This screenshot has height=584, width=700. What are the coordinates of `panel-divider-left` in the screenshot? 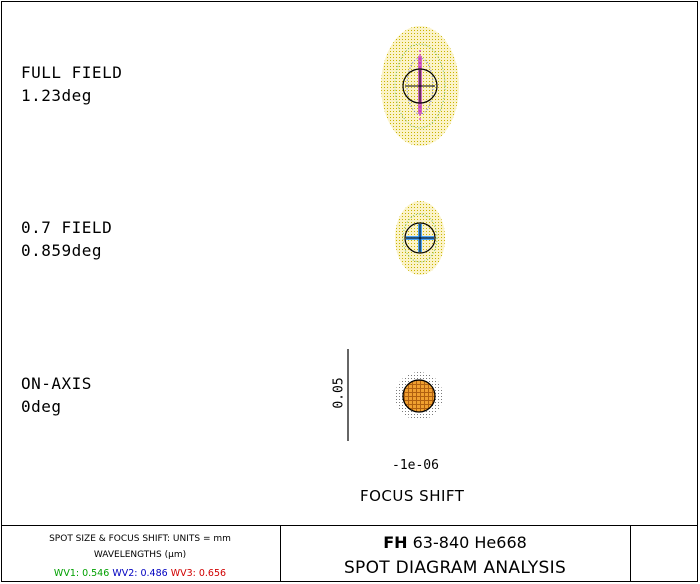 It's located at (280, 553).